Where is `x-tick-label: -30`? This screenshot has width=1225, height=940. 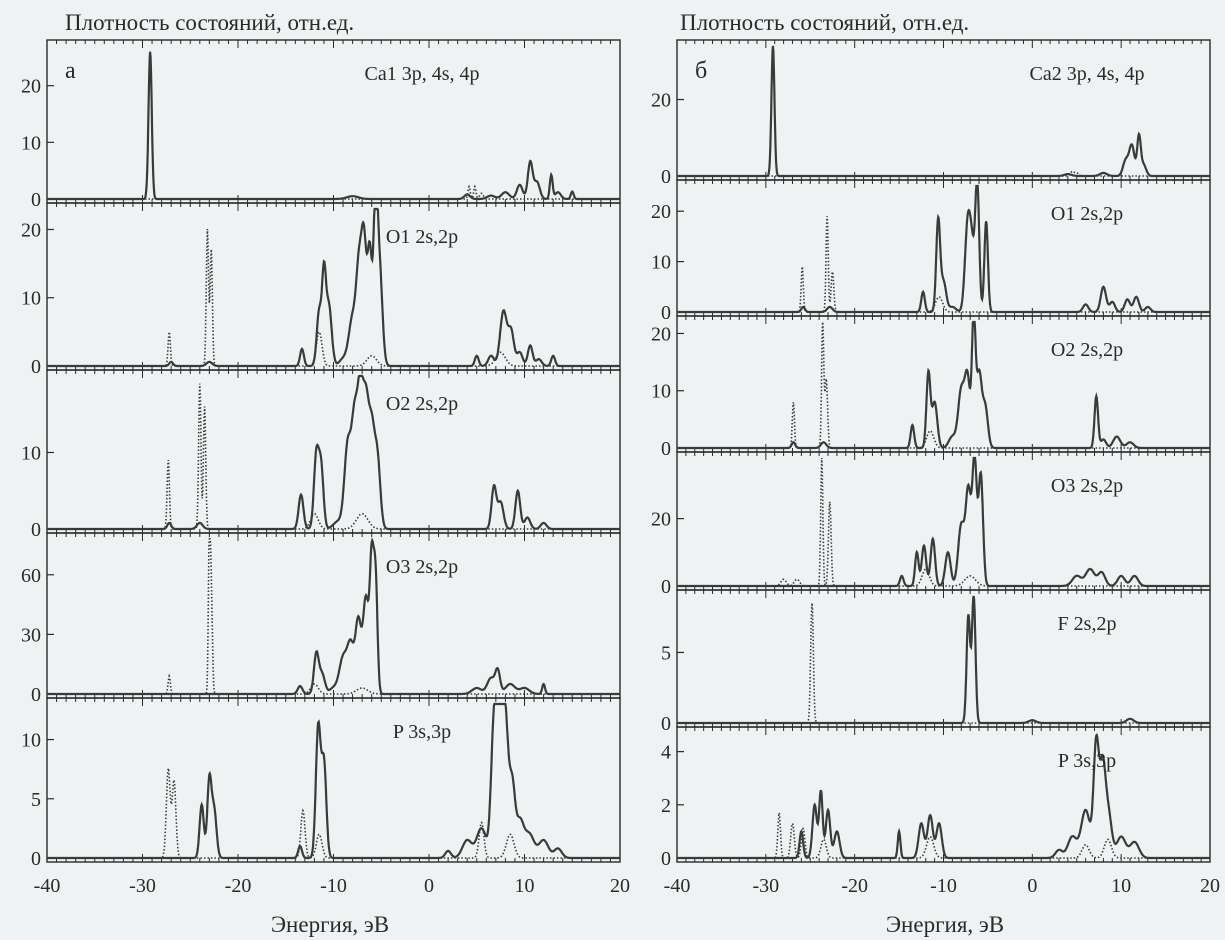 x-tick-label: -30 is located at coordinates (142, 886).